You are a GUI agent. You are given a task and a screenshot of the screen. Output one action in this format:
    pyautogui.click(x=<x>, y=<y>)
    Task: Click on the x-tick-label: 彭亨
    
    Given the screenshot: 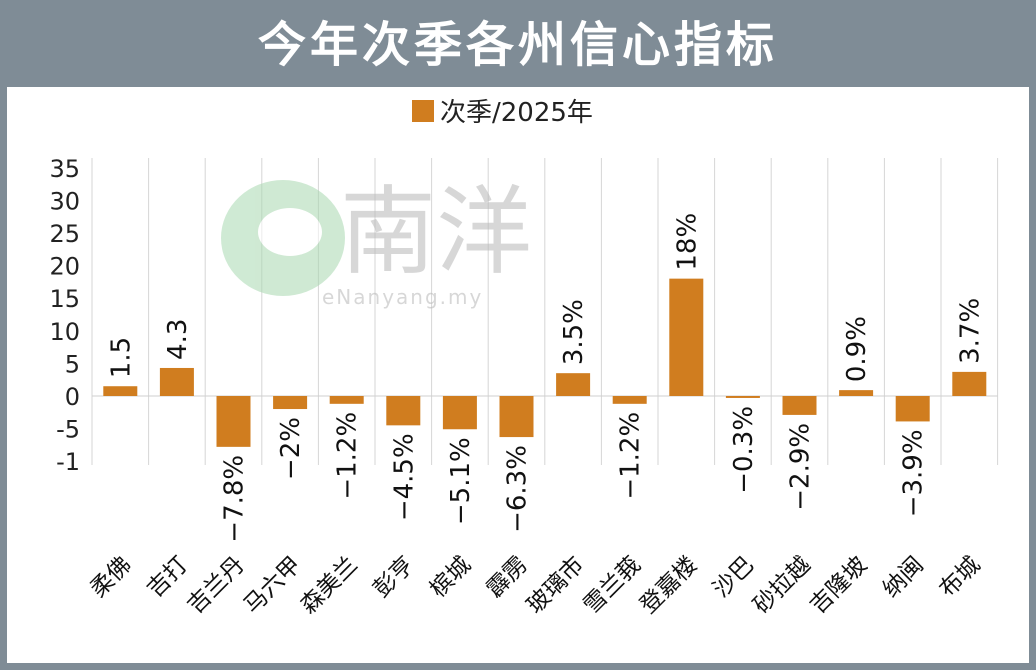 What is the action you would take?
    pyautogui.click(x=394, y=577)
    